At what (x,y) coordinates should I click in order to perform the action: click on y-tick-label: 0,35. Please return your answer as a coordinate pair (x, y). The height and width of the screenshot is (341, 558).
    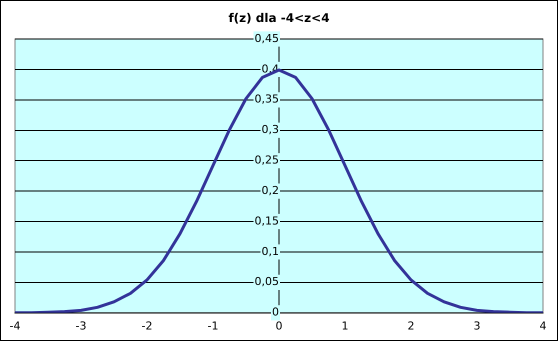
    Looking at the image, I should click on (266, 99).